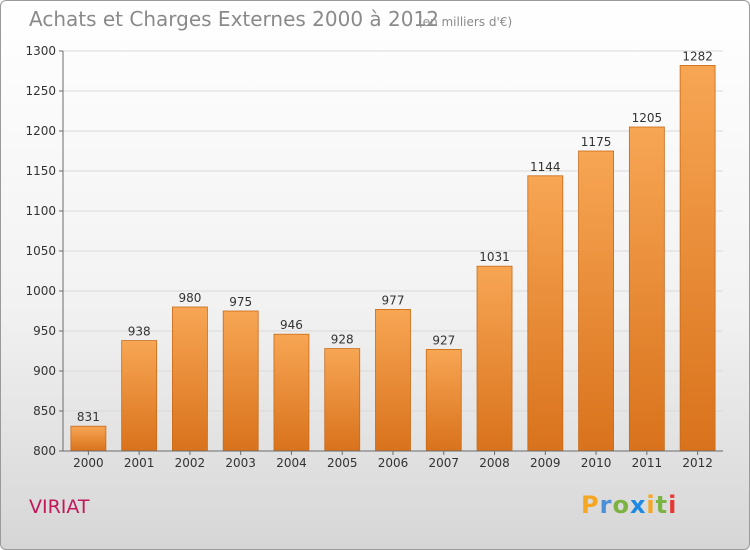  I want to click on data-label: 1031, so click(494, 257).